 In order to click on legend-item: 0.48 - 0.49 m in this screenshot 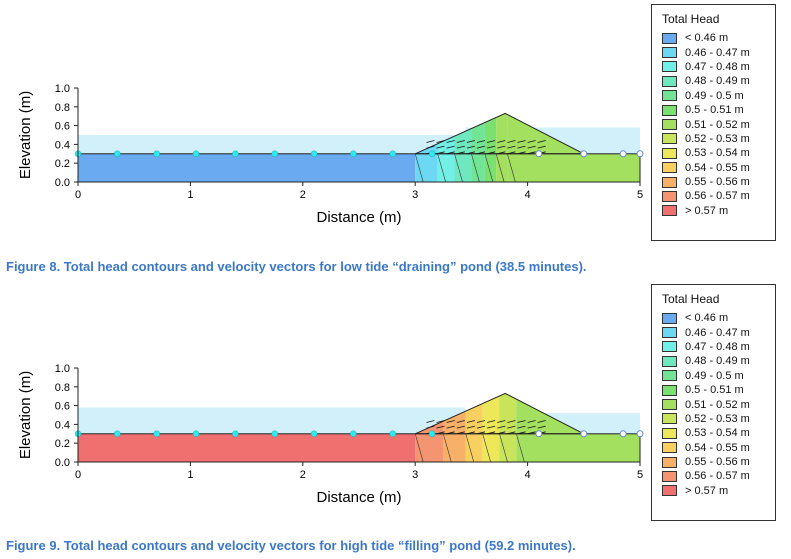, I will do `click(718, 361)`.